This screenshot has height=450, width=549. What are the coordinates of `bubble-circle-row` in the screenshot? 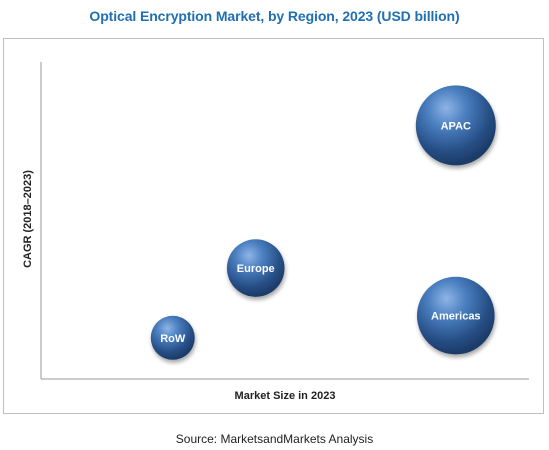 It's located at (172, 337).